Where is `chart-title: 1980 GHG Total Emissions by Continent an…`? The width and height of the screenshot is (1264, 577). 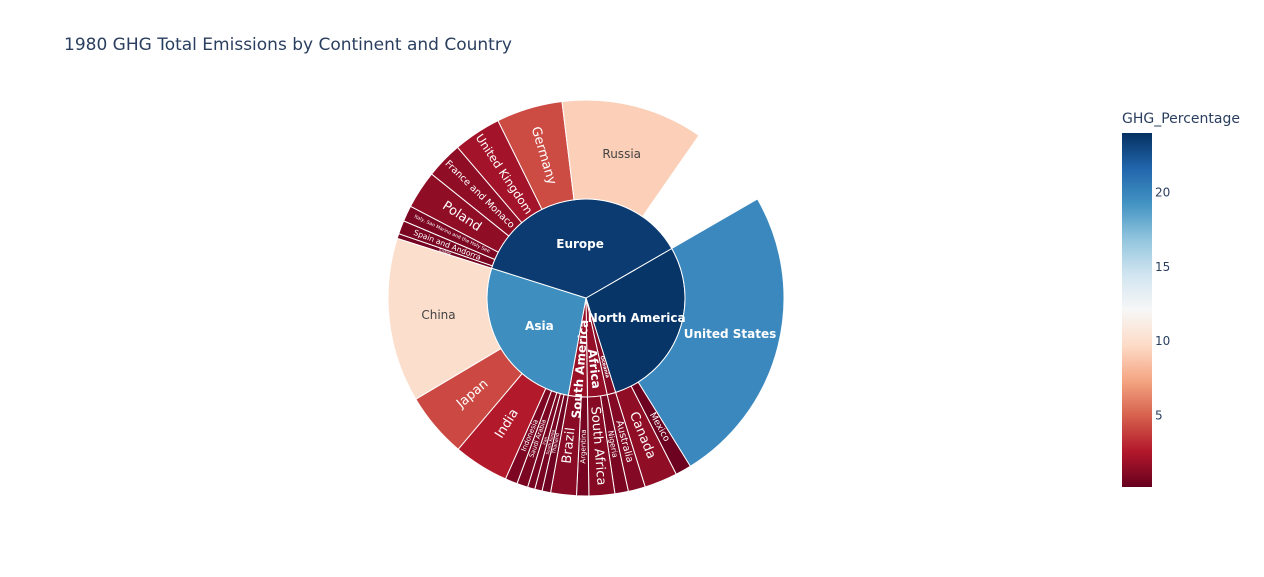 chart-title: 1980 GHG Total Emissions by Continent an… is located at coordinates (288, 45).